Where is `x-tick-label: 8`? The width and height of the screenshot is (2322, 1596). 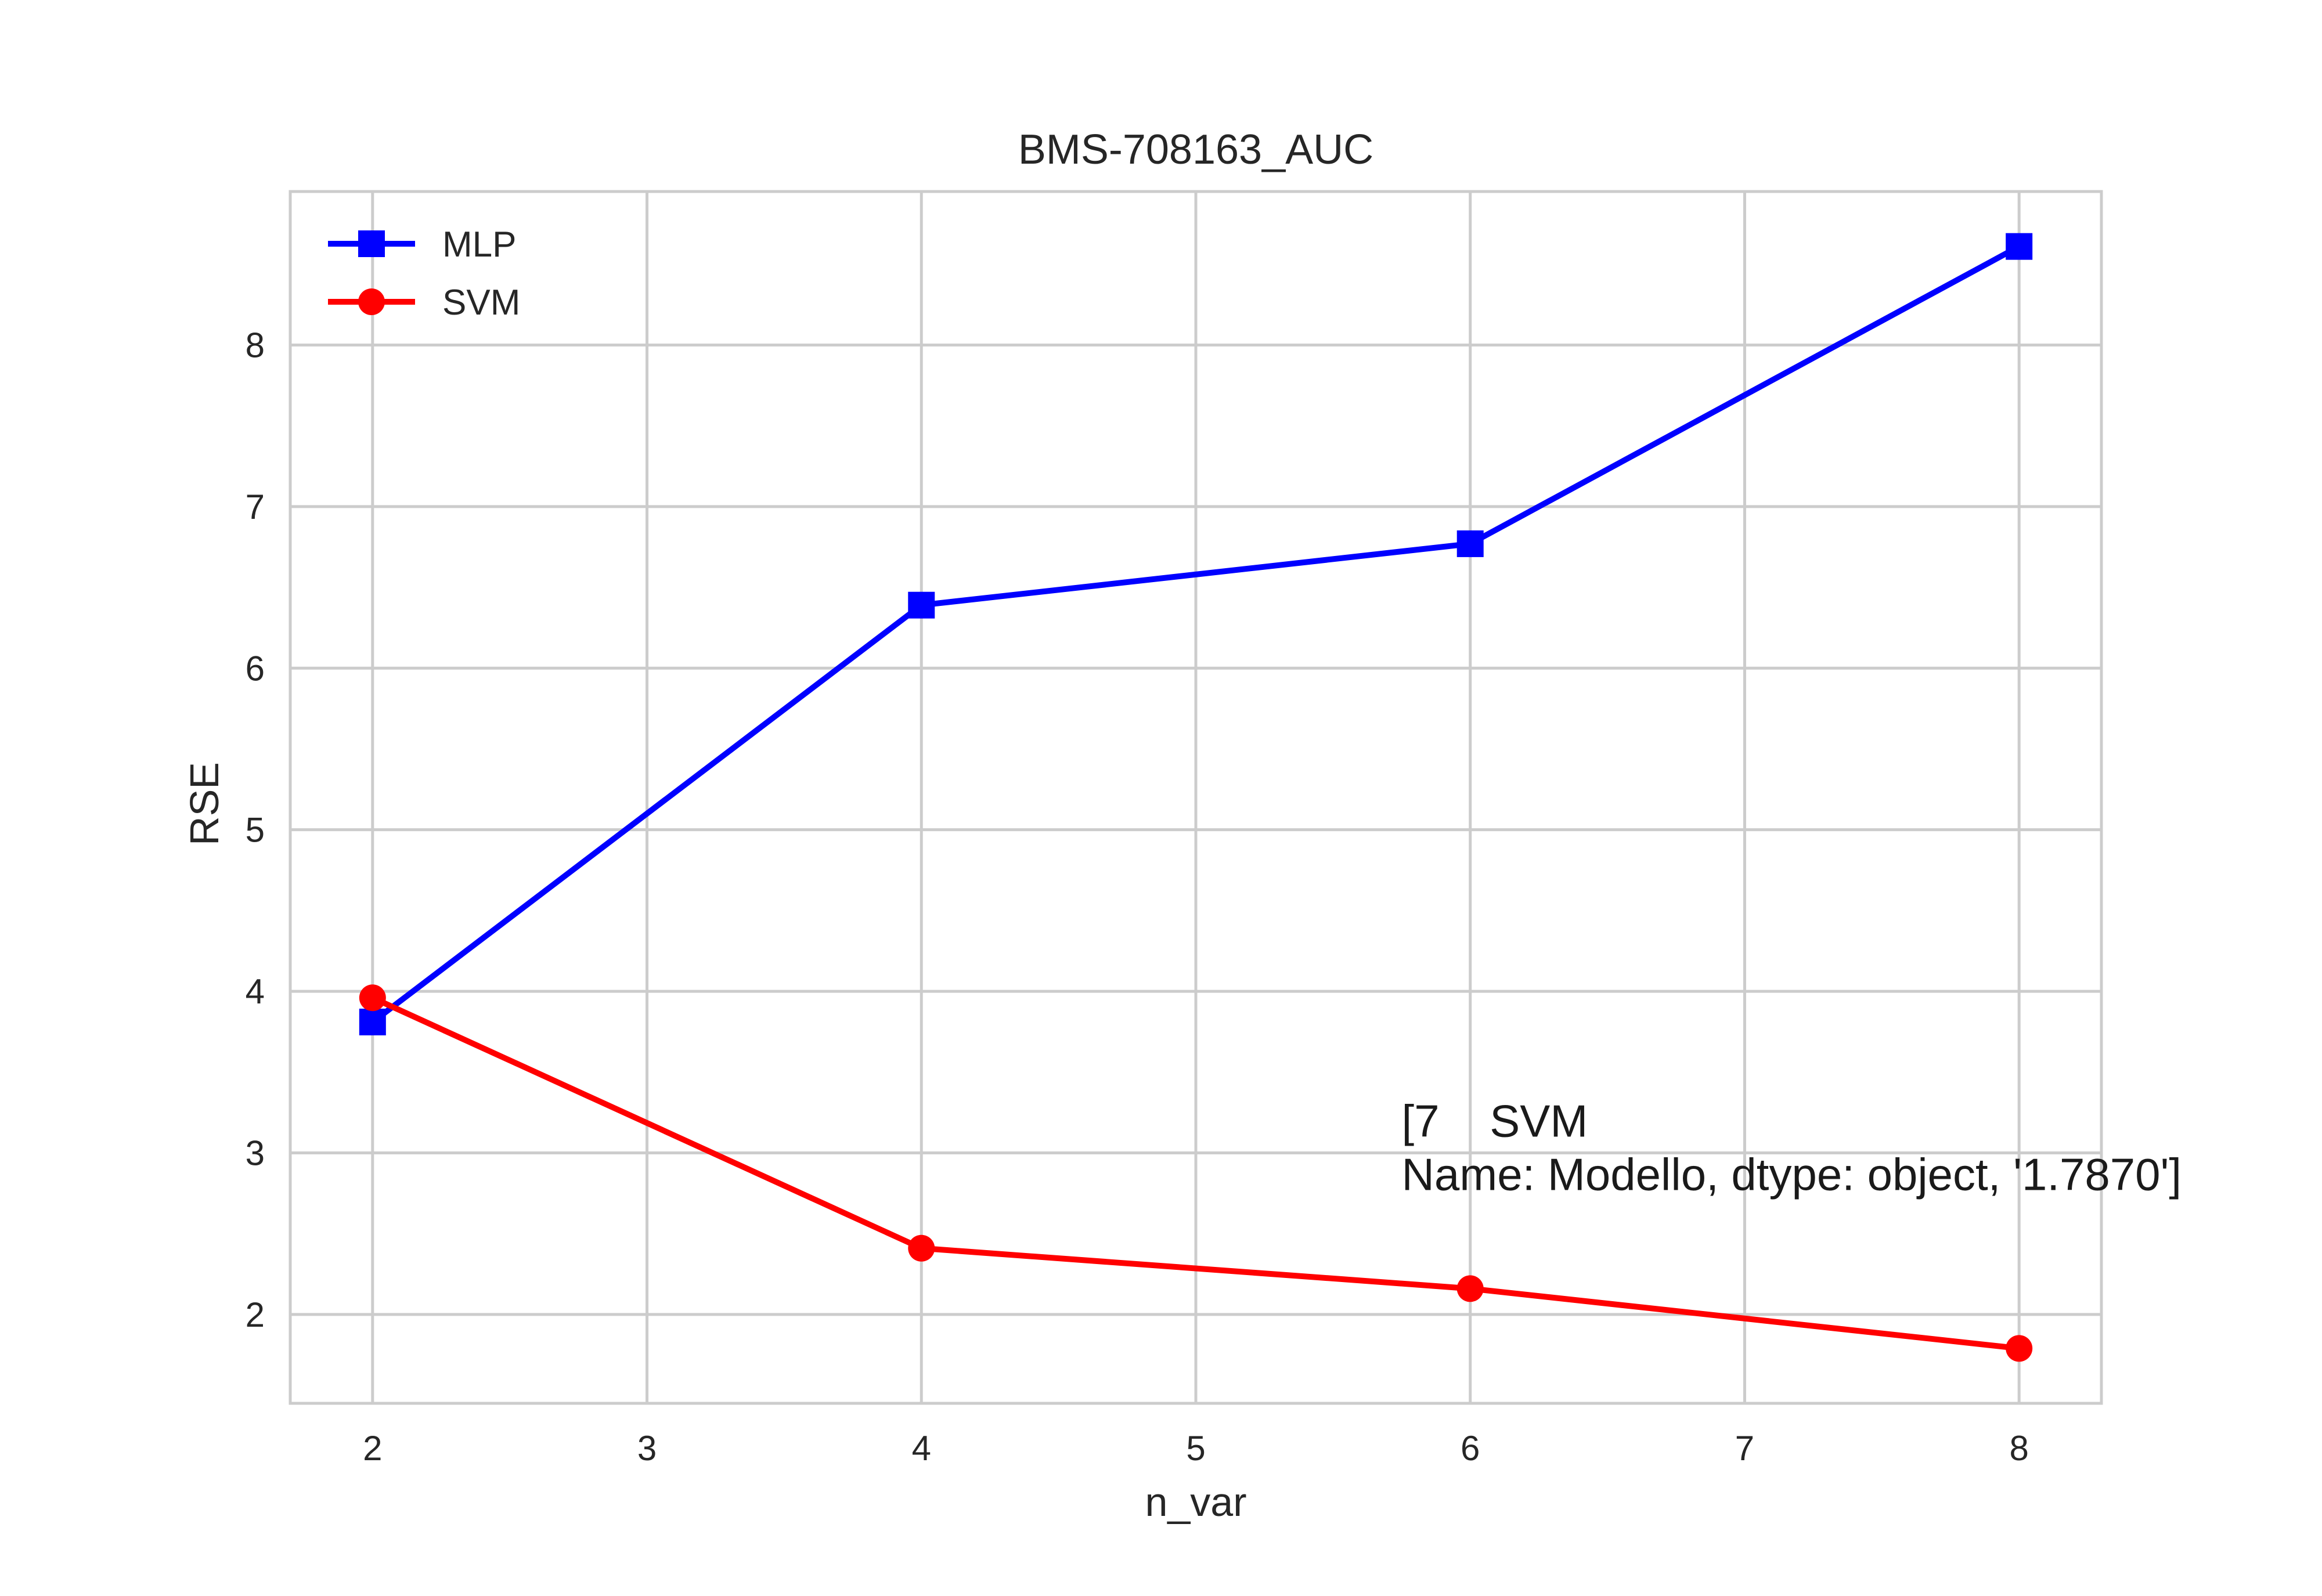 x-tick-label: 8 is located at coordinates (2018, 1448).